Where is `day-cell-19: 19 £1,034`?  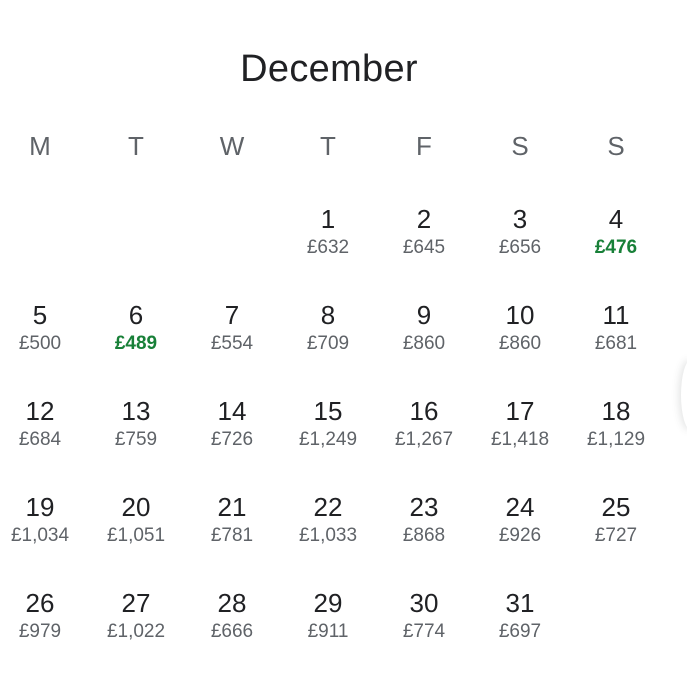 day-cell-19: 19 £1,034 is located at coordinates (44, 528).